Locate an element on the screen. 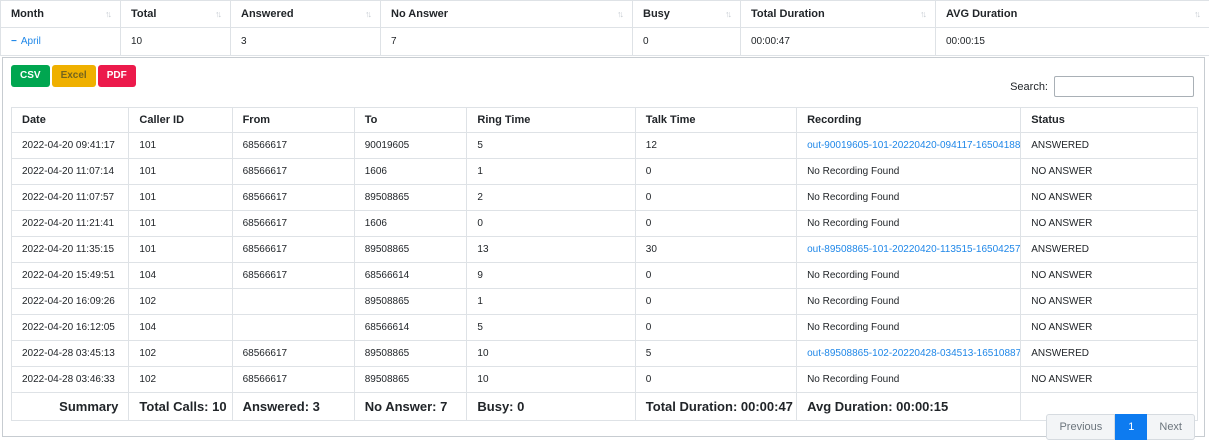 This screenshot has height=440, width=1209. summary-busy: Busy: 0 is located at coordinates (551, 407).